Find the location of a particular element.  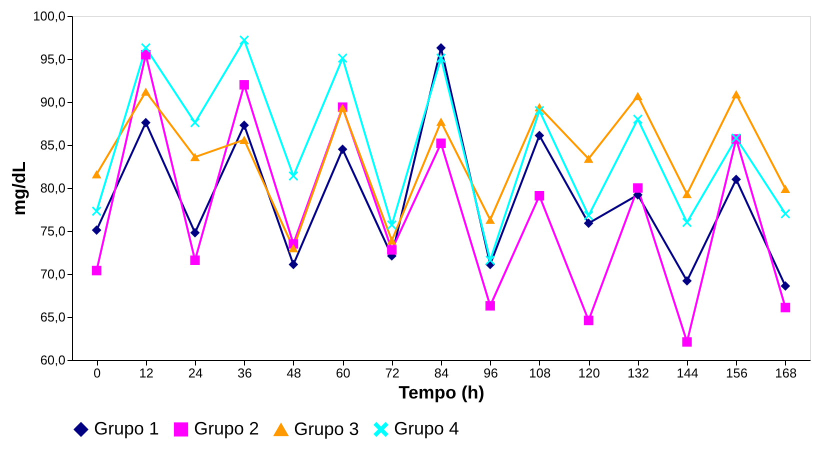

y-tick-label: 60,0 is located at coordinates (53, 360).